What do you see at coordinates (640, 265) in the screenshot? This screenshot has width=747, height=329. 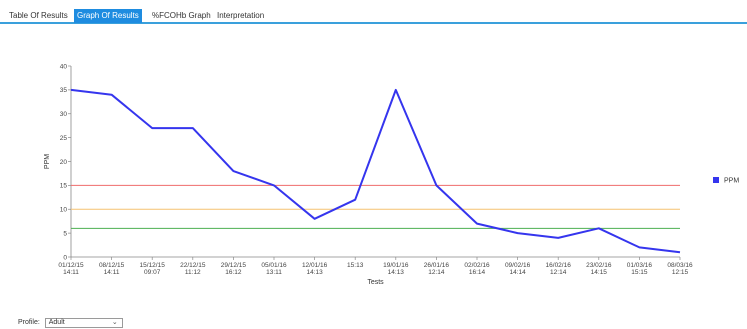 I see `x-tick-label: 01/03/16` at bounding box center [640, 265].